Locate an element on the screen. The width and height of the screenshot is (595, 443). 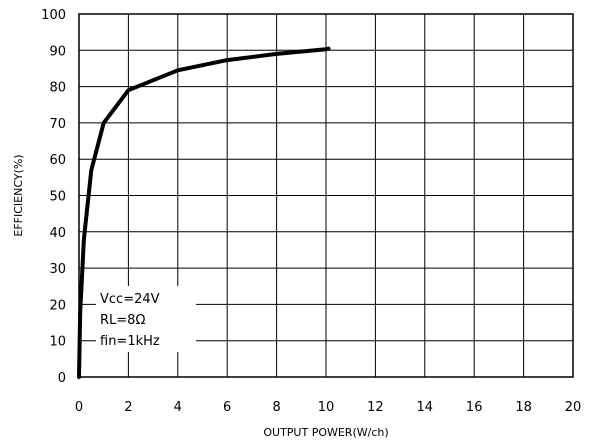
y-axis-label: EFFICIENCY(%) is located at coordinates (18, 195).